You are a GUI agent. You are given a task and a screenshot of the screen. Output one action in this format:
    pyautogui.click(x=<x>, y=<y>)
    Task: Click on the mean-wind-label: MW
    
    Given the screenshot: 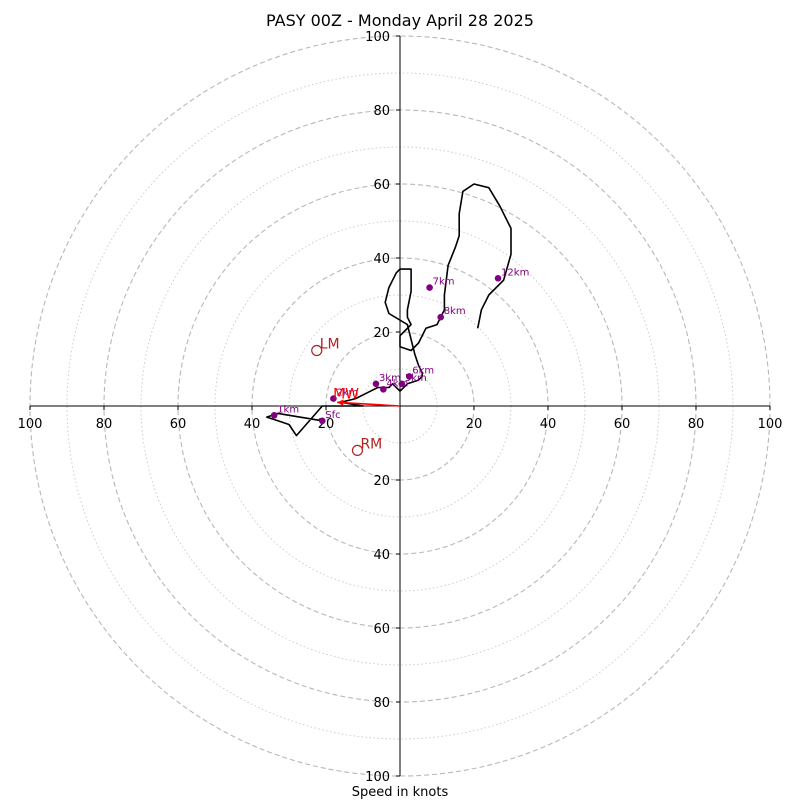 What is the action you would take?
    pyautogui.click(x=346, y=394)
    